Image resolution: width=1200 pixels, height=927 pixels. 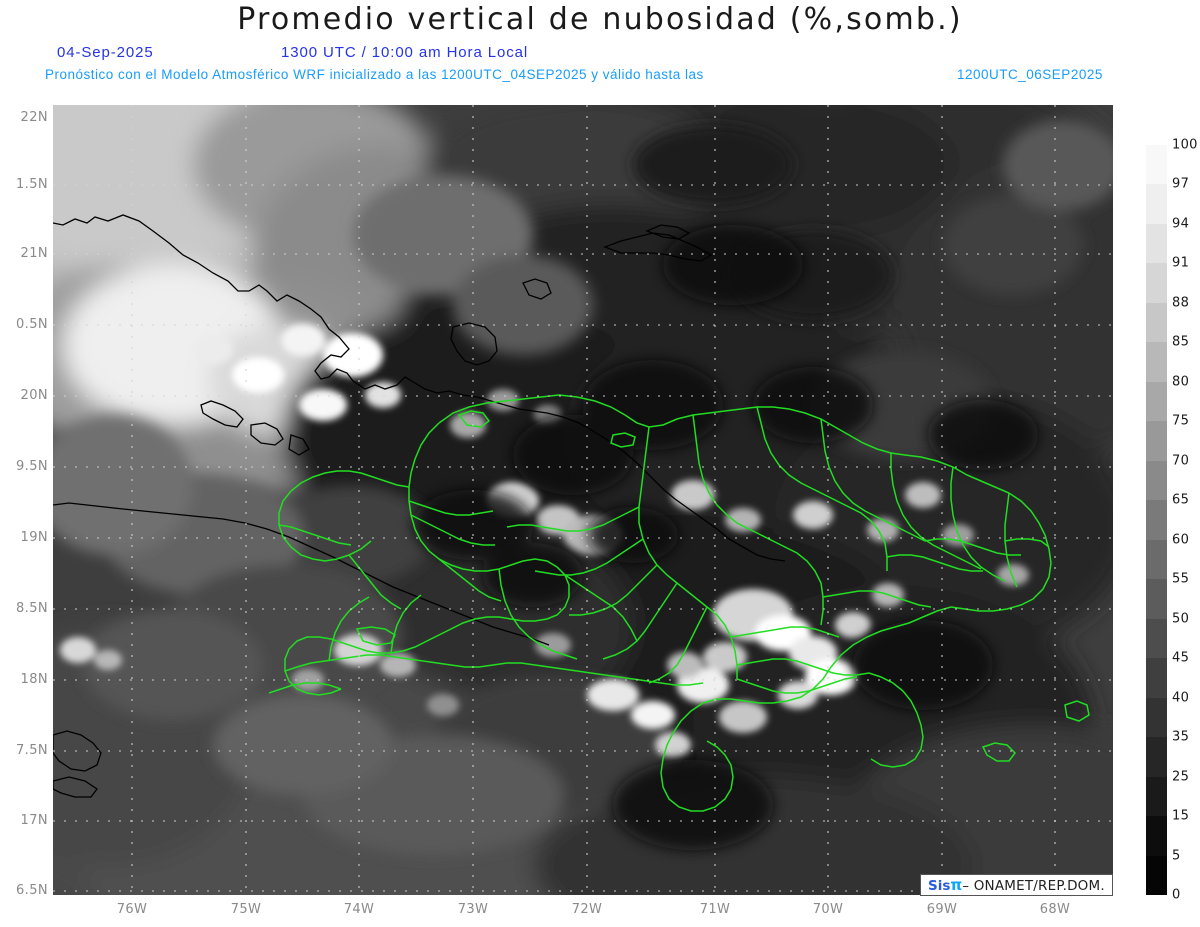 I want to click on watermark-logo: Sisπ– ONAMET/REP.DOM., so click(x=1016, y=885).